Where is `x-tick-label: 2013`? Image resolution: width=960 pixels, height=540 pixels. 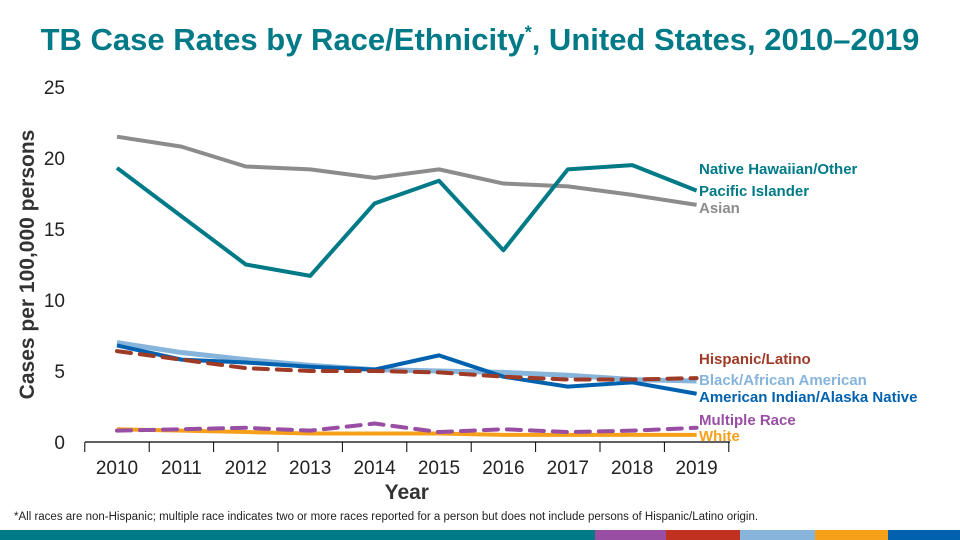
x-tick-label: 2013 is located at coordinates (310, 468).